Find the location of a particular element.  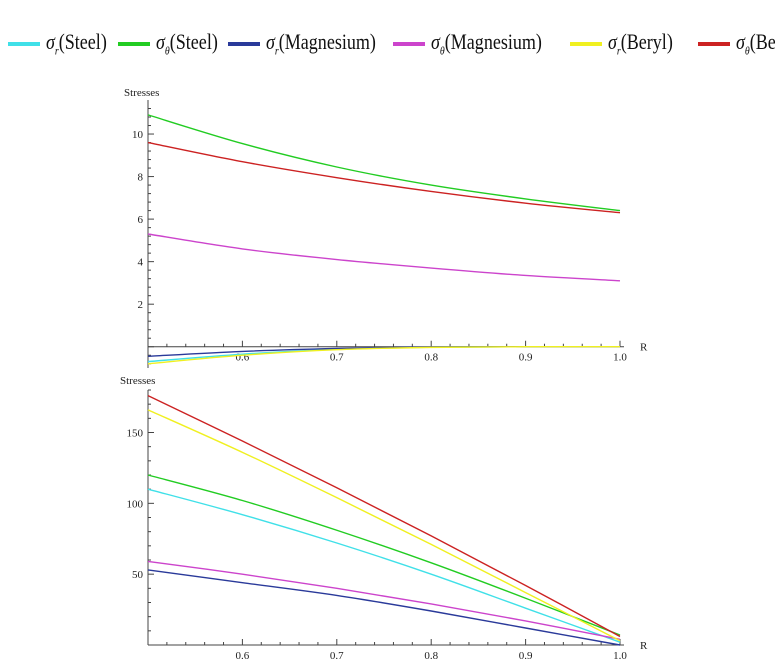

legend-item: σr(Magnesium) is located at coordinates (314, 44).